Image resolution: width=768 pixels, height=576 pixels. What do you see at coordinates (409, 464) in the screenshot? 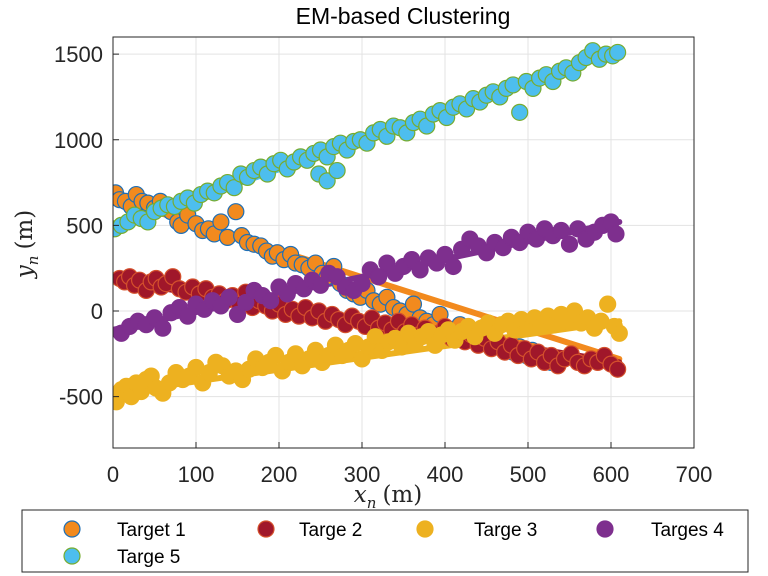
I see `x-axis-ticks: 0 100 200 300 400 500 600 700` at bounding box center [409, 464].